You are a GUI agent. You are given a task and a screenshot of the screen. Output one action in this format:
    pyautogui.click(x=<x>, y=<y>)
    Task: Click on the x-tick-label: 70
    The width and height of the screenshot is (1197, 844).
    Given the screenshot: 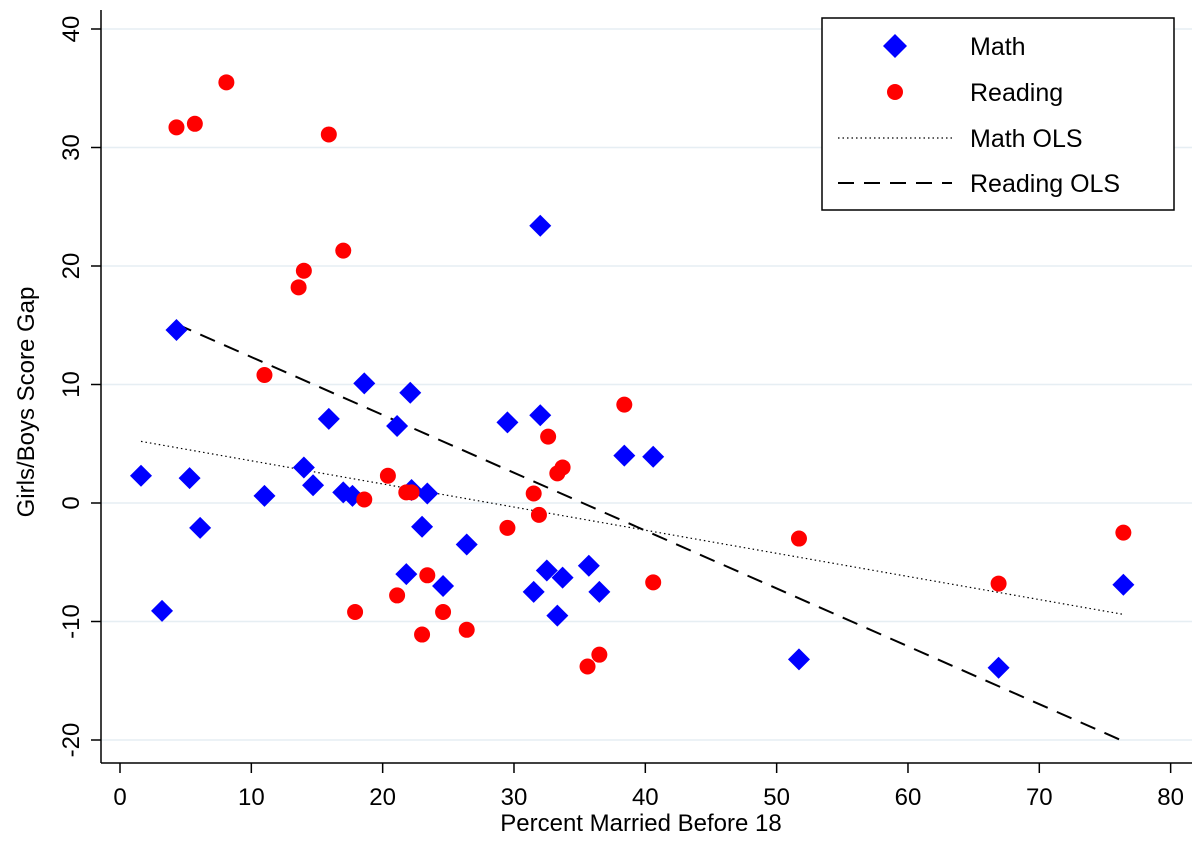 What is the action you would take?
    pyautogui.click(x=1039, y=797)
    